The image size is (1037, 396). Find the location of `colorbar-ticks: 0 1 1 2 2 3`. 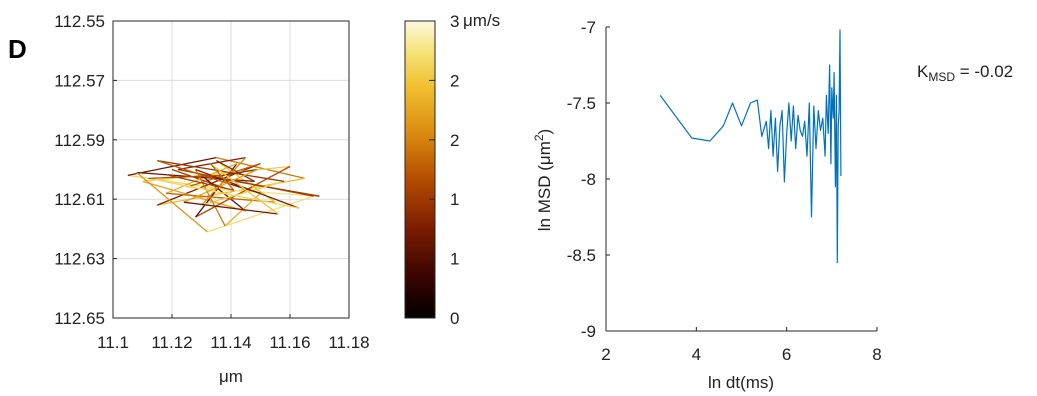

colorbar-ticks: 0 1 1 2 2 3 is located at coordinates (444, 170).